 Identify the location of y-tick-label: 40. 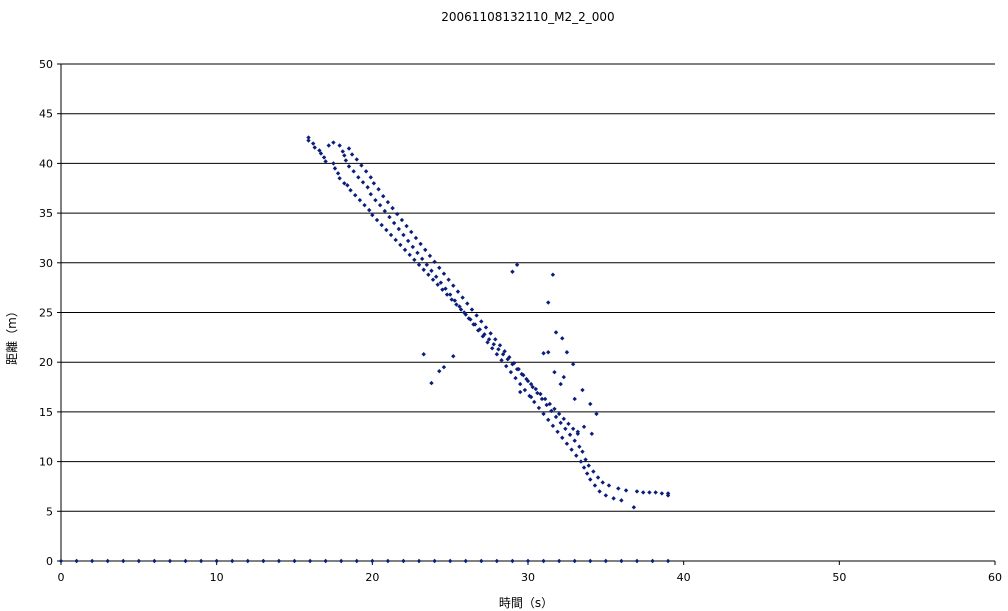
(46, 163).